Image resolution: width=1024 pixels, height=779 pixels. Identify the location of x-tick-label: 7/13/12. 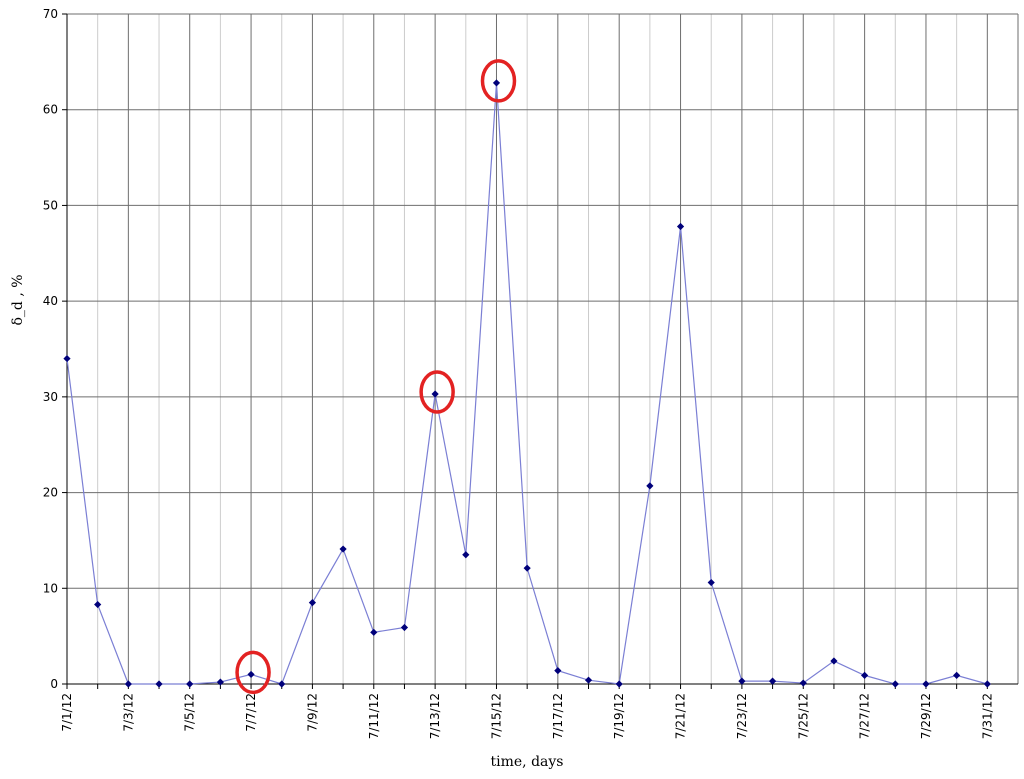
(435, 716).